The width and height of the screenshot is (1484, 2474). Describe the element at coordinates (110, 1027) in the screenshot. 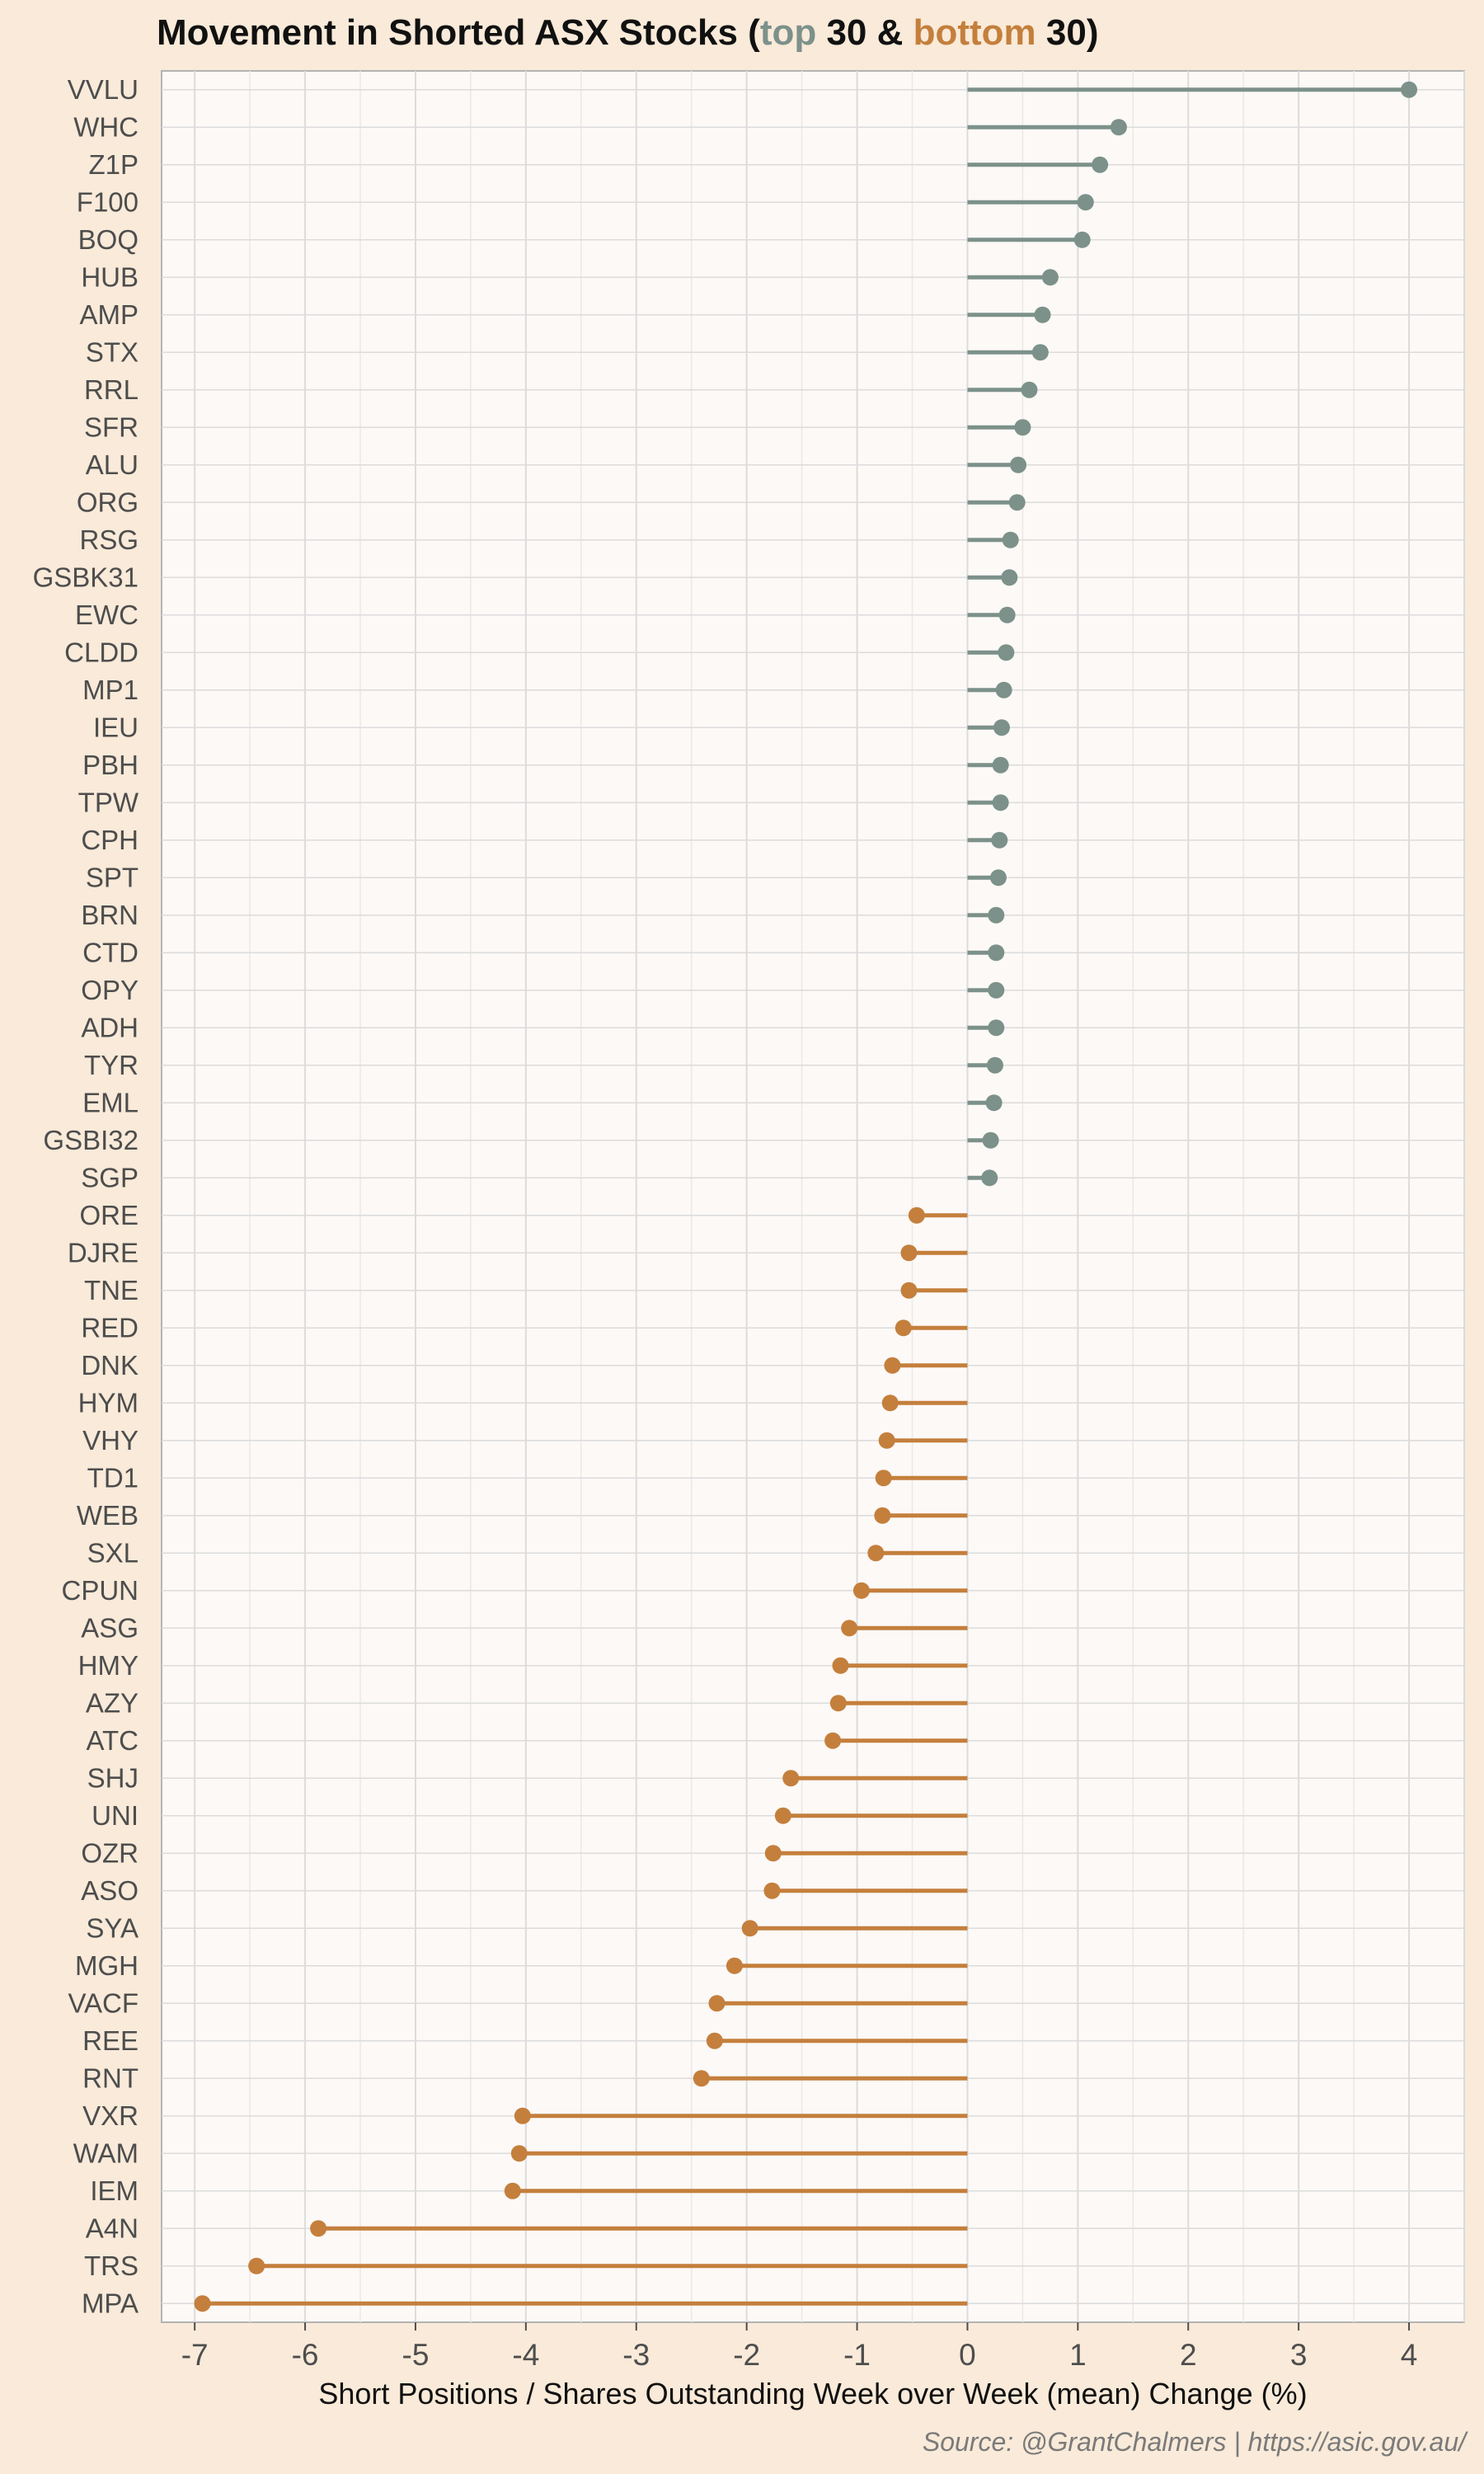

I see `category-label: ADH` at that location.